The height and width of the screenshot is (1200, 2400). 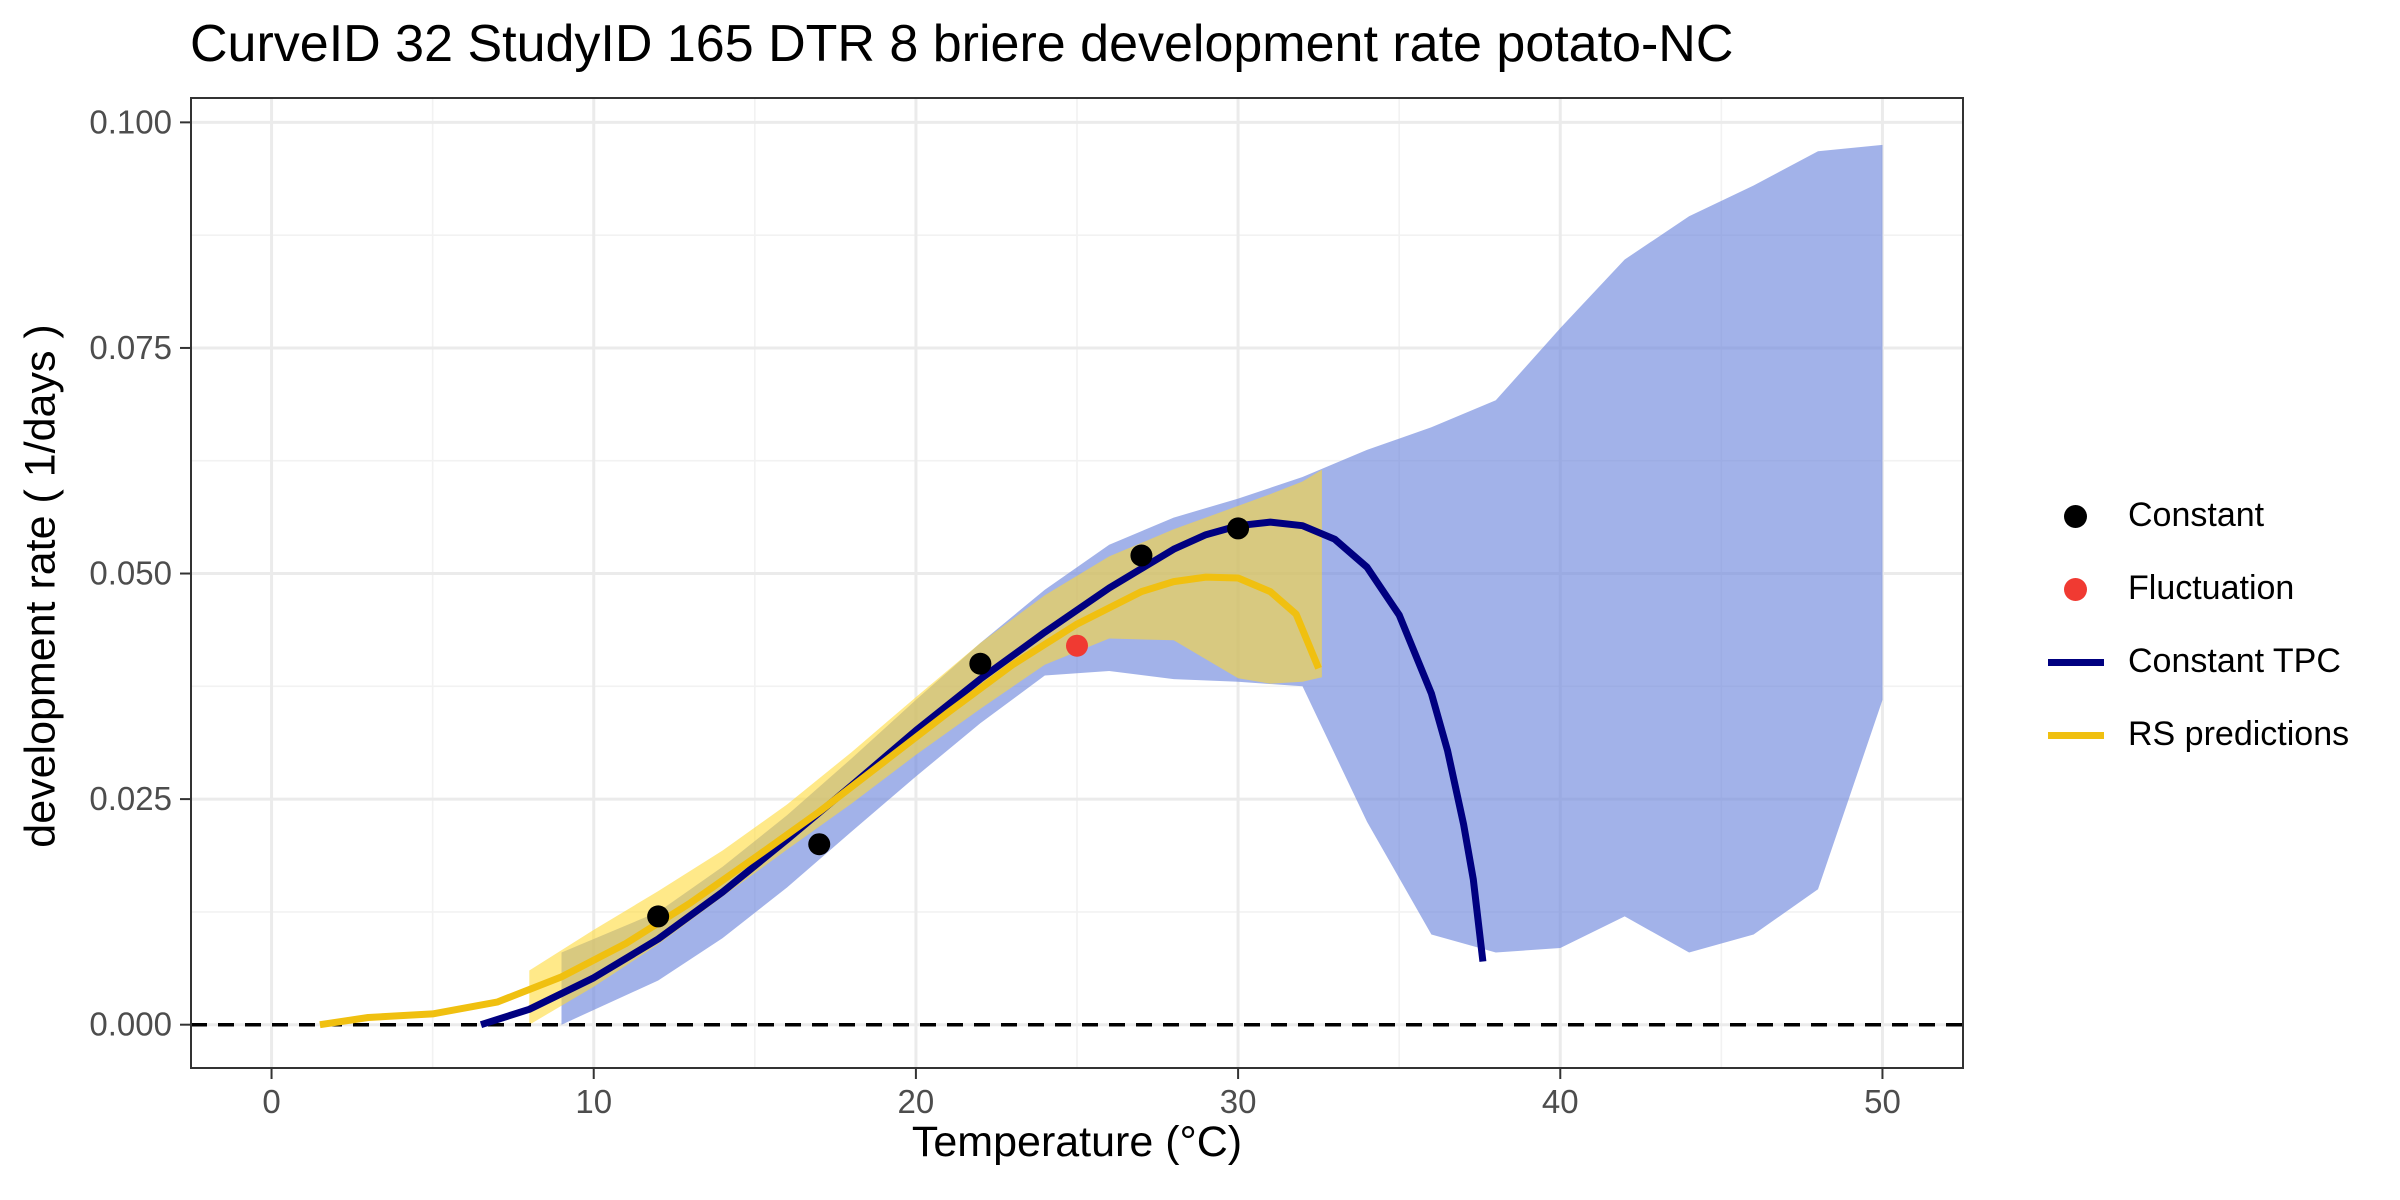 I want to click on x-tick-label: 10, so click(x=593, y=1101).